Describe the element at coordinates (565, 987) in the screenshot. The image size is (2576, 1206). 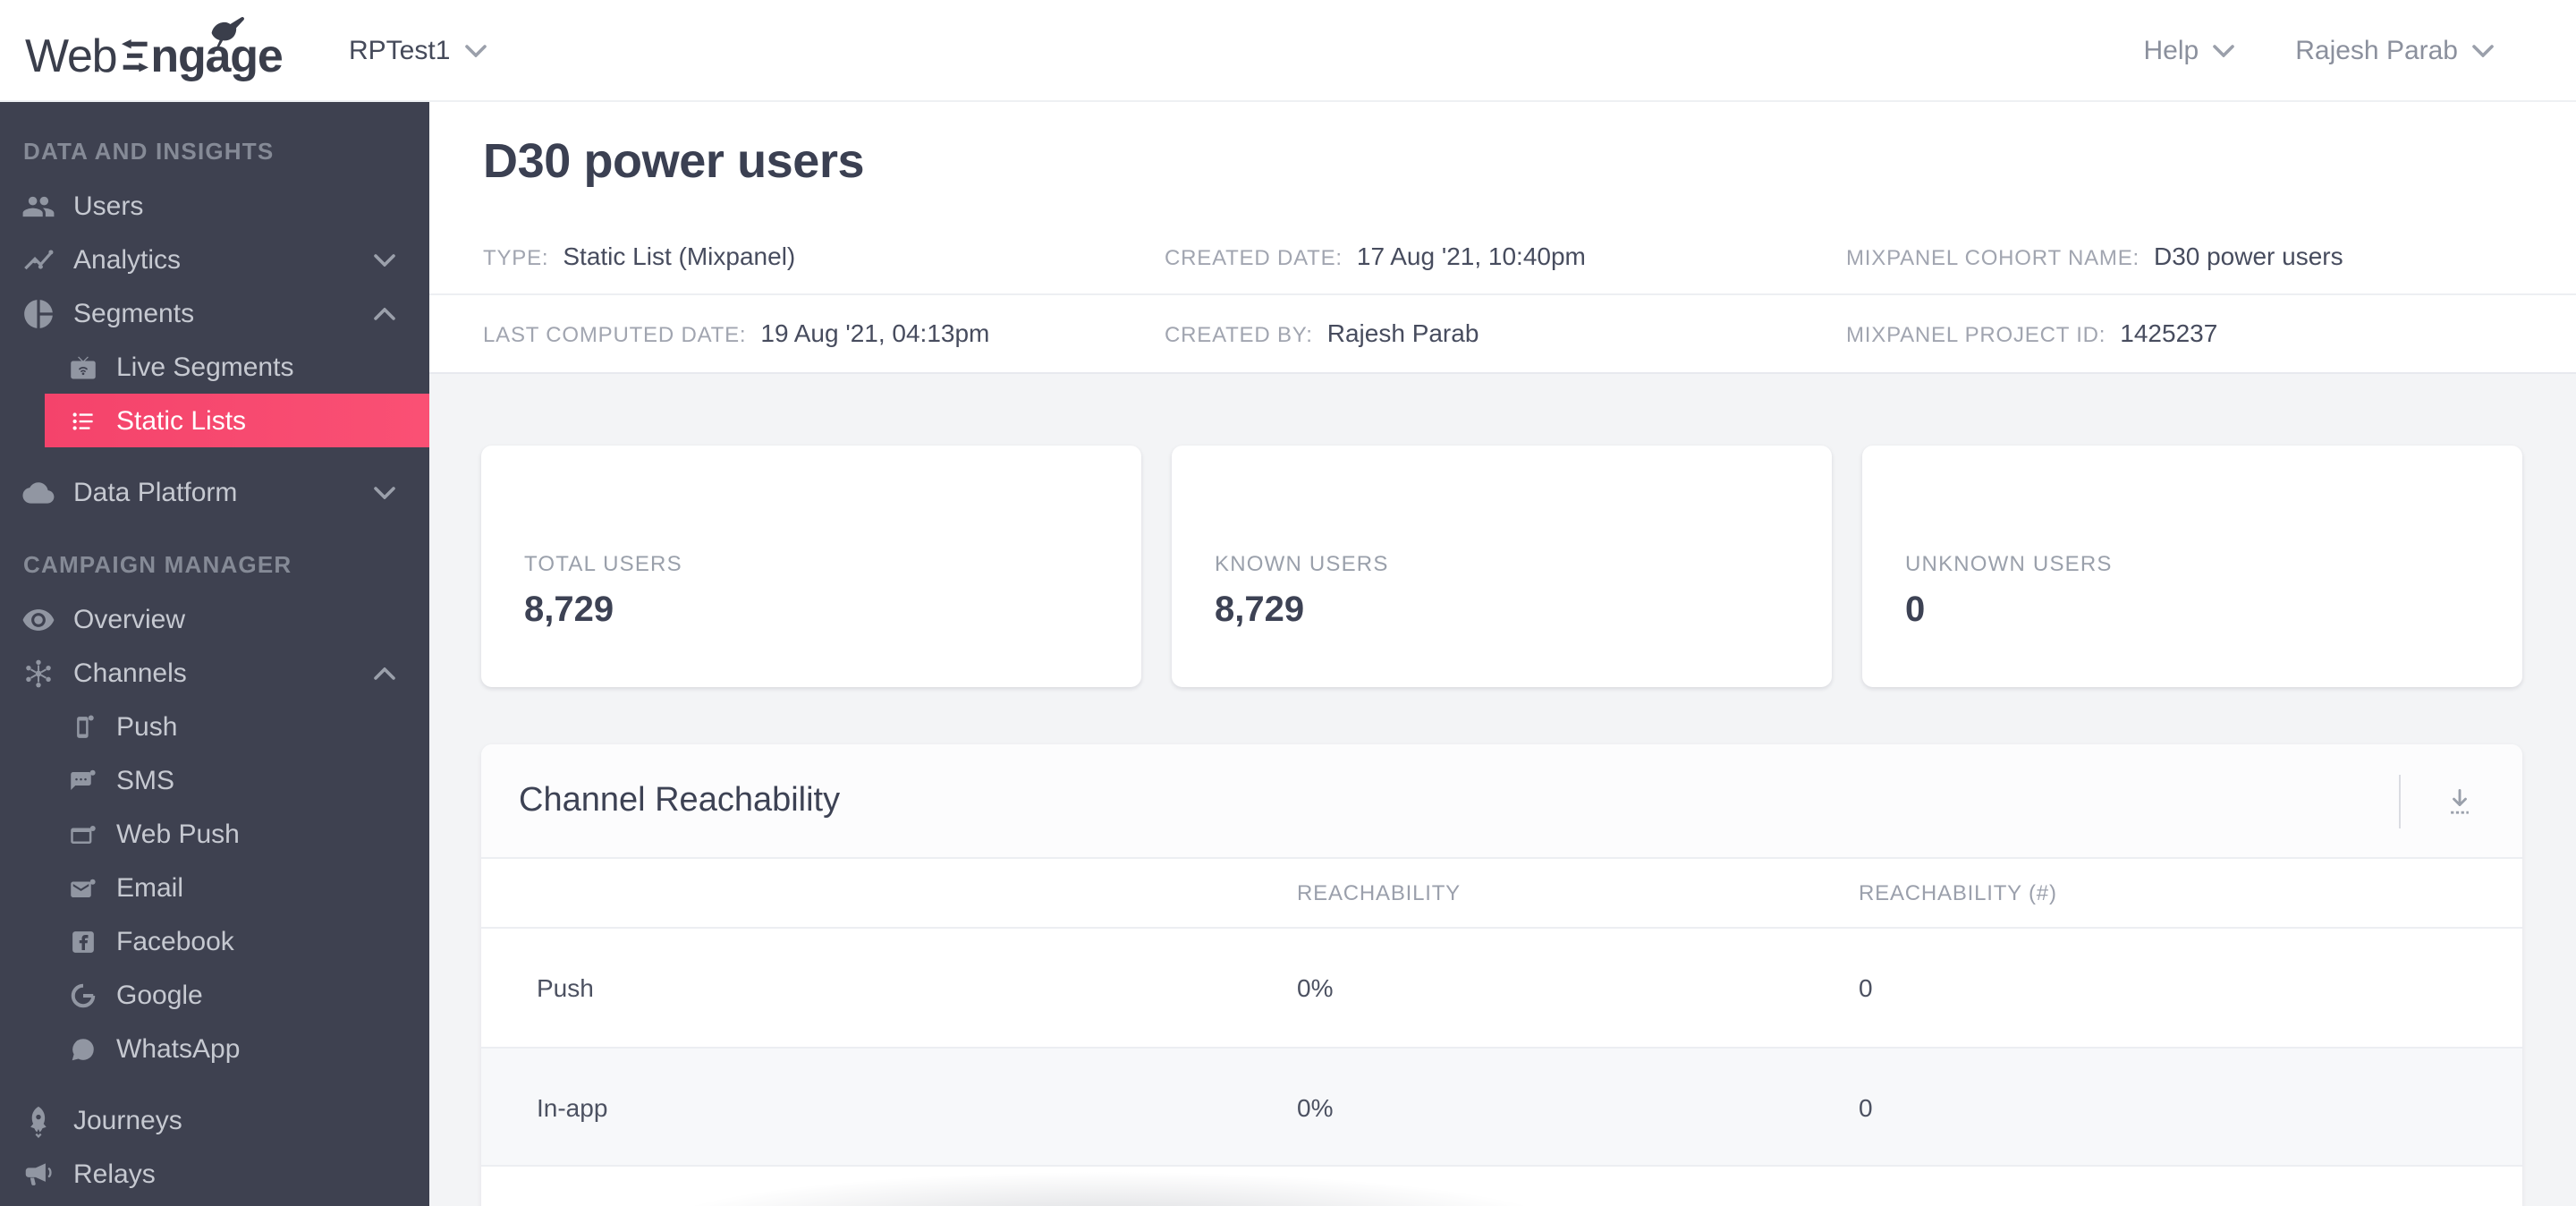
I see `channel-name: Push` at that location.